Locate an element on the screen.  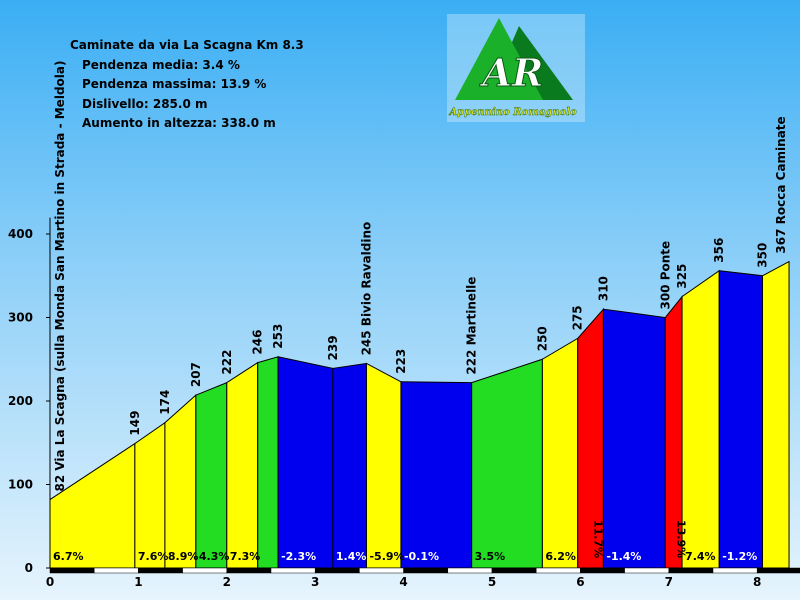
elevation-label-4: 222 is located at coordinates (227, 362).